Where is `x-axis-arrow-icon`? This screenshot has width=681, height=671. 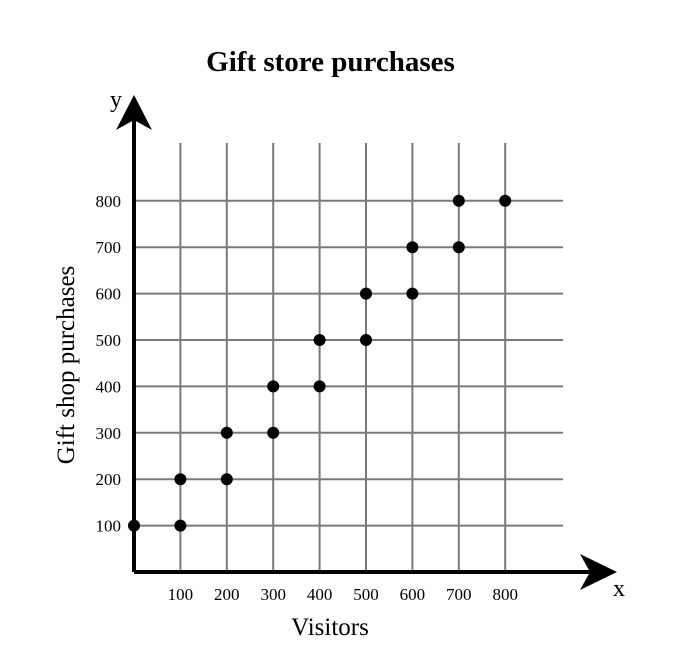
x-axis-arrow-icon is located at coordinates (598, 572).